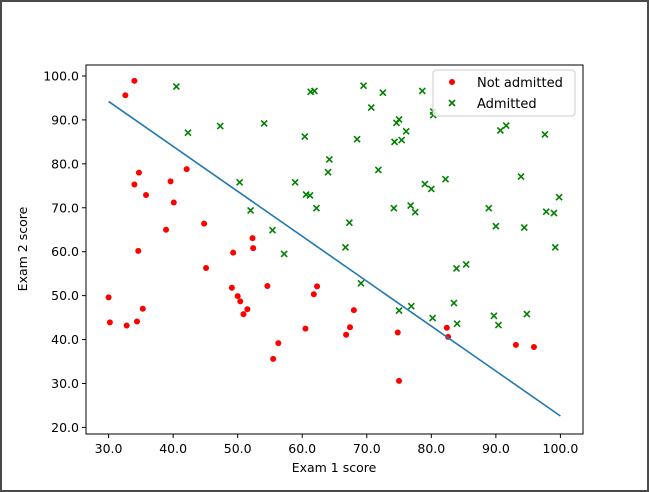 This screenshot has width=649, height=492. Describe the element at coordinates (496, 448) in the screenshot. I see `x-tick-label: 90.0` at that location.